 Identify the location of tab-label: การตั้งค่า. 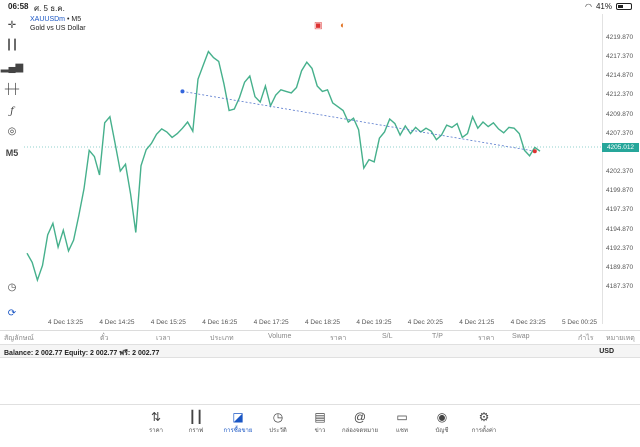
(484, 431).